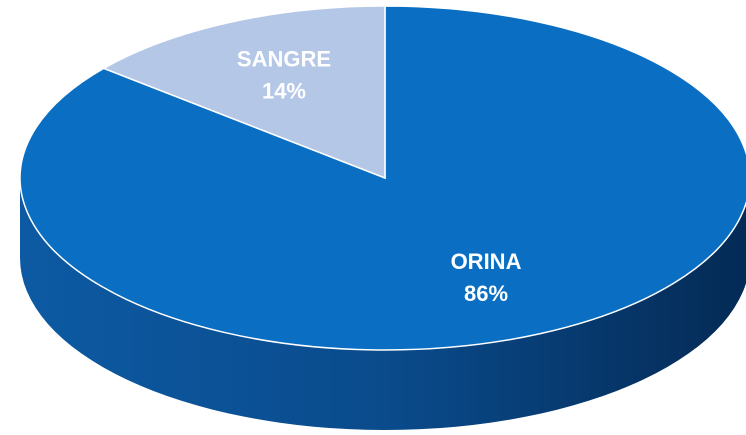 The width and height of the screenshot is (746, 435). Describe the element at coordinates (284, 59) in the screenshot. I see `slice-label: SANGRE` at that location.